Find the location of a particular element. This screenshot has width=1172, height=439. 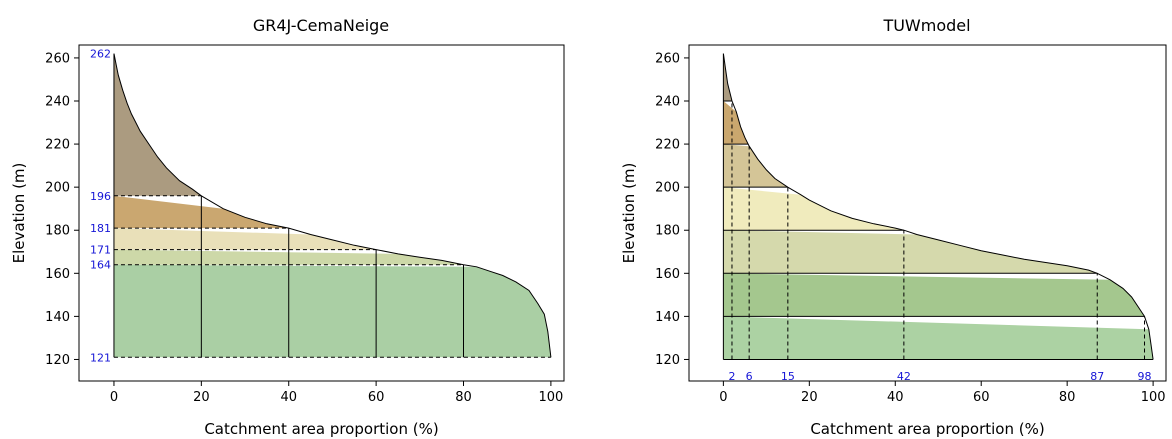

band-crossing-label-1: 6 is located at coordinates (749, 376).